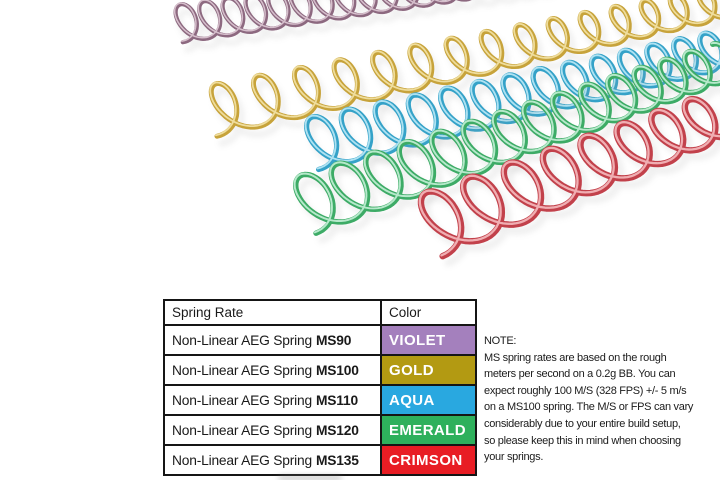 The height and width of the screenshot is (480, 720). What do you see at coordinates (412, 400) in the screenshot?
I see `color-name-label: AQUA` at bounding box center [412, 400].